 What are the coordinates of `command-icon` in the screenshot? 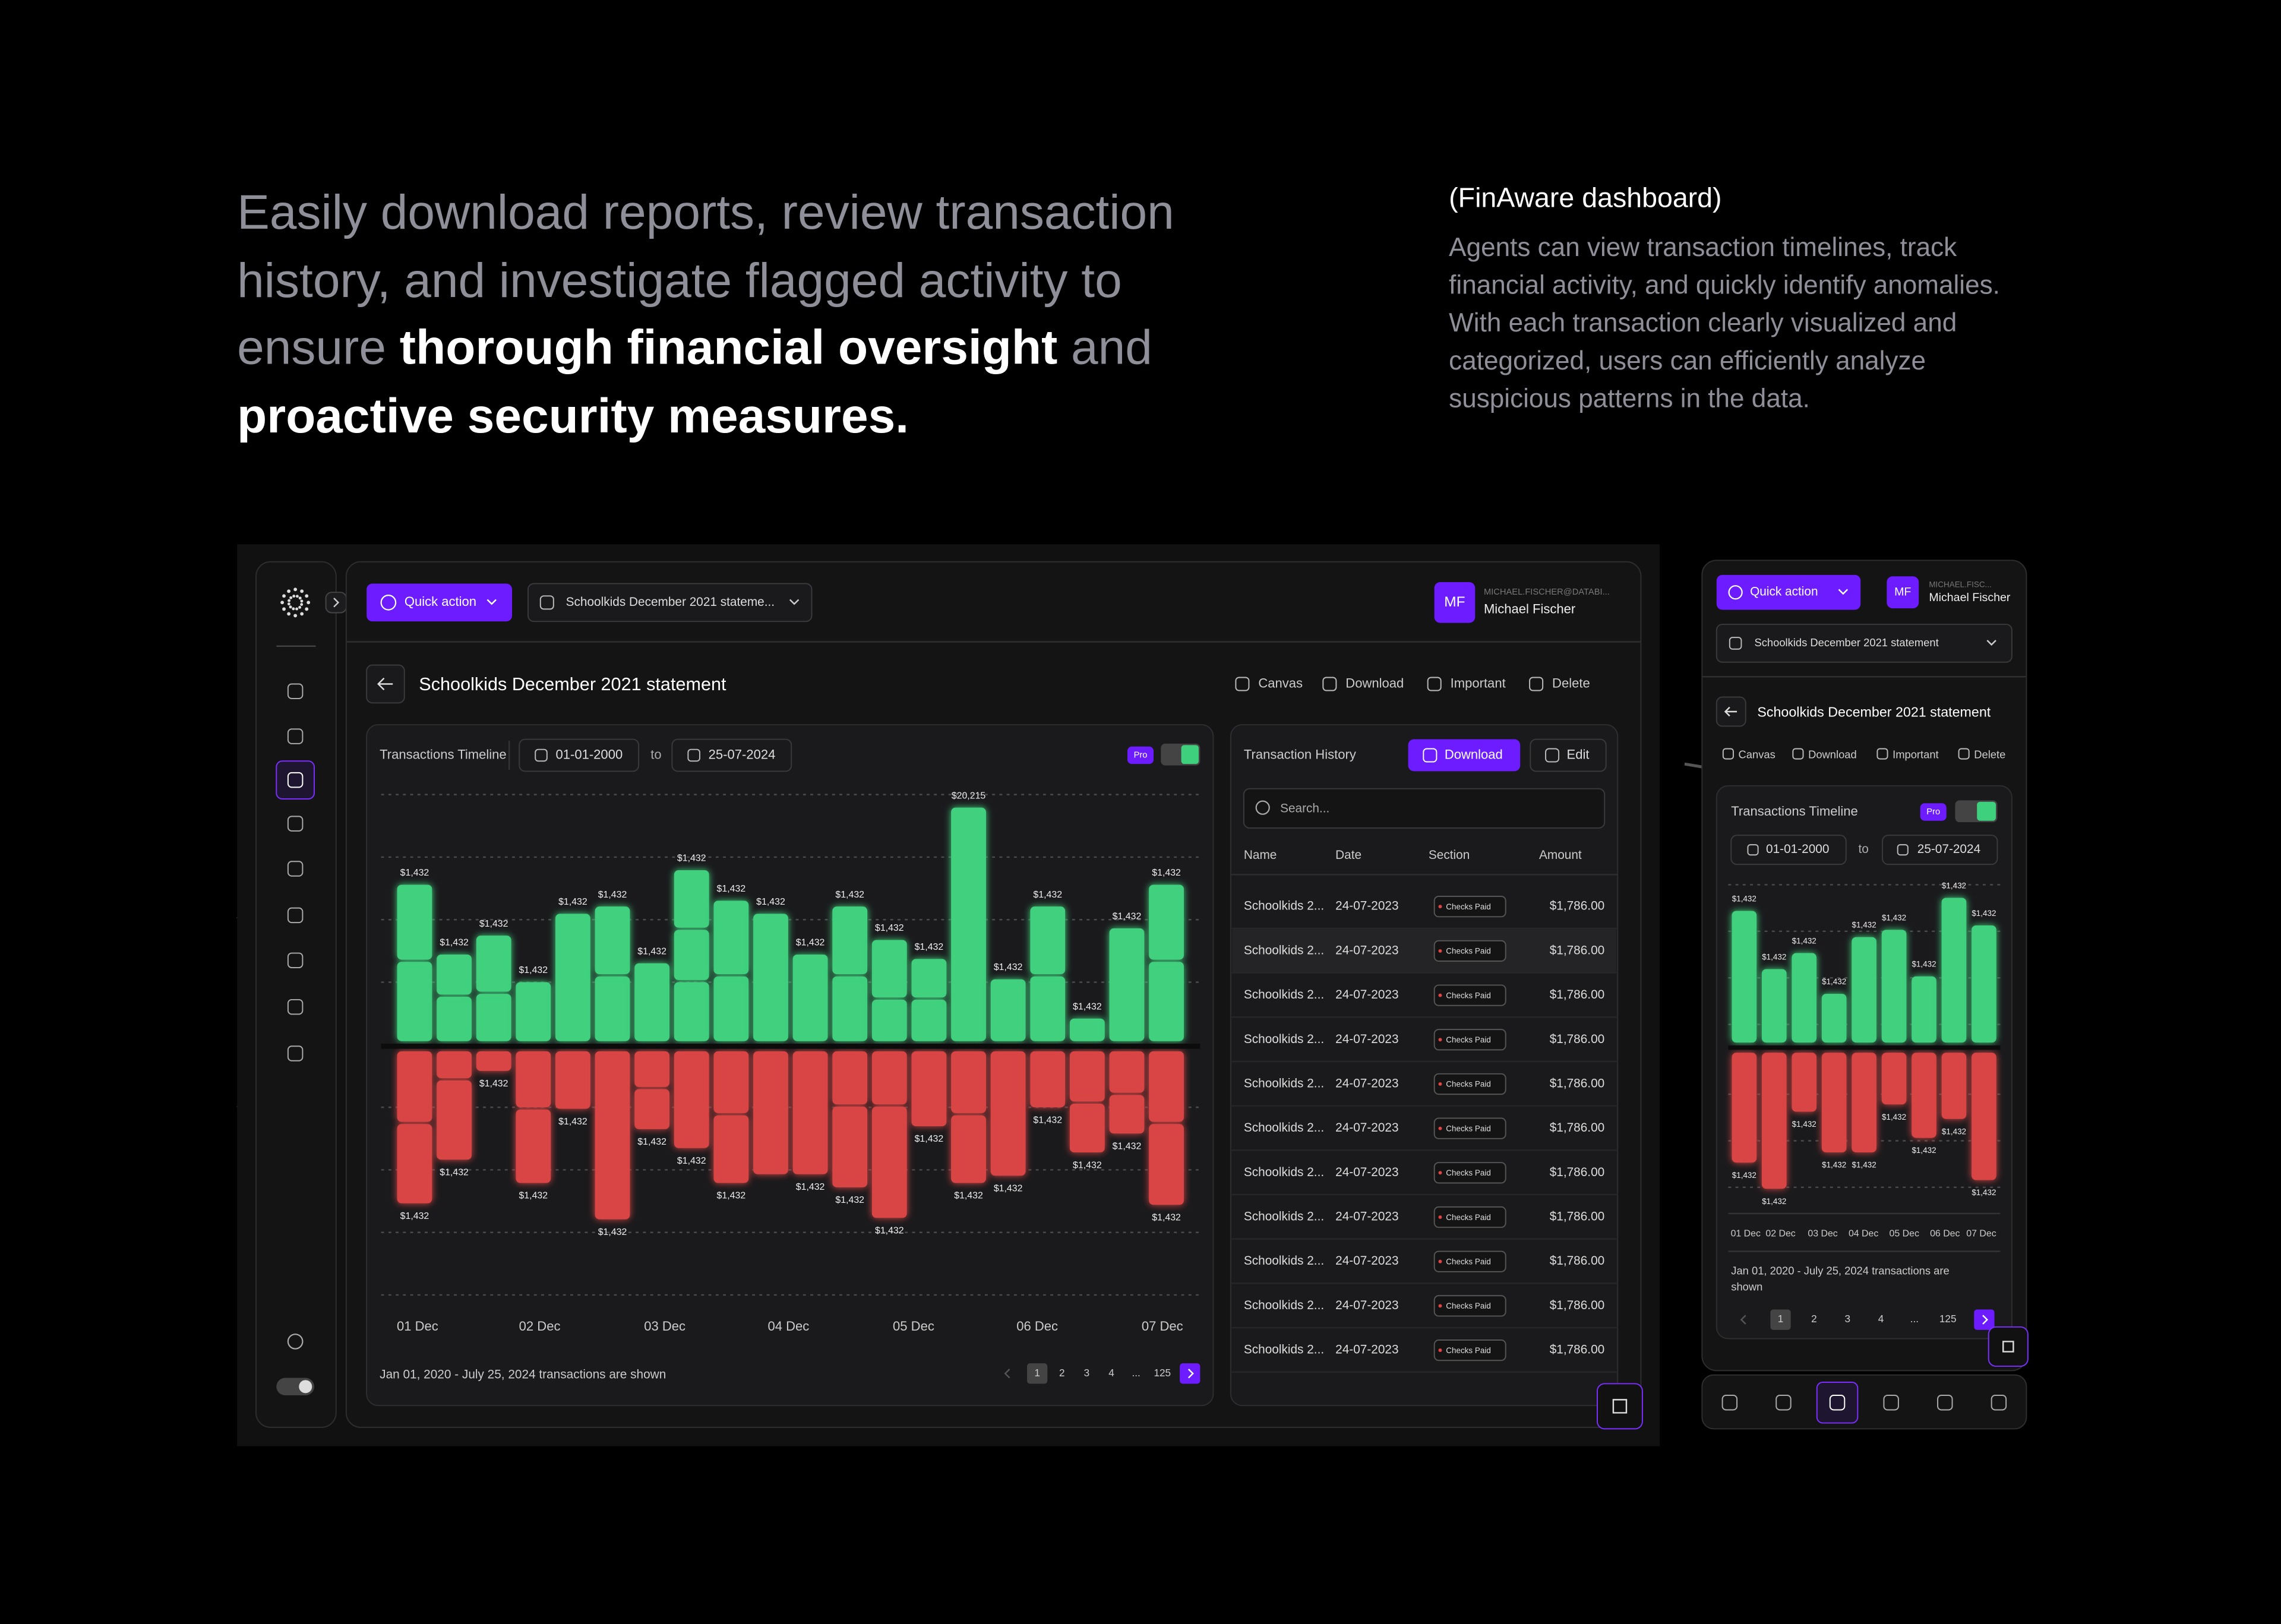 It's located at (1620, 1406).